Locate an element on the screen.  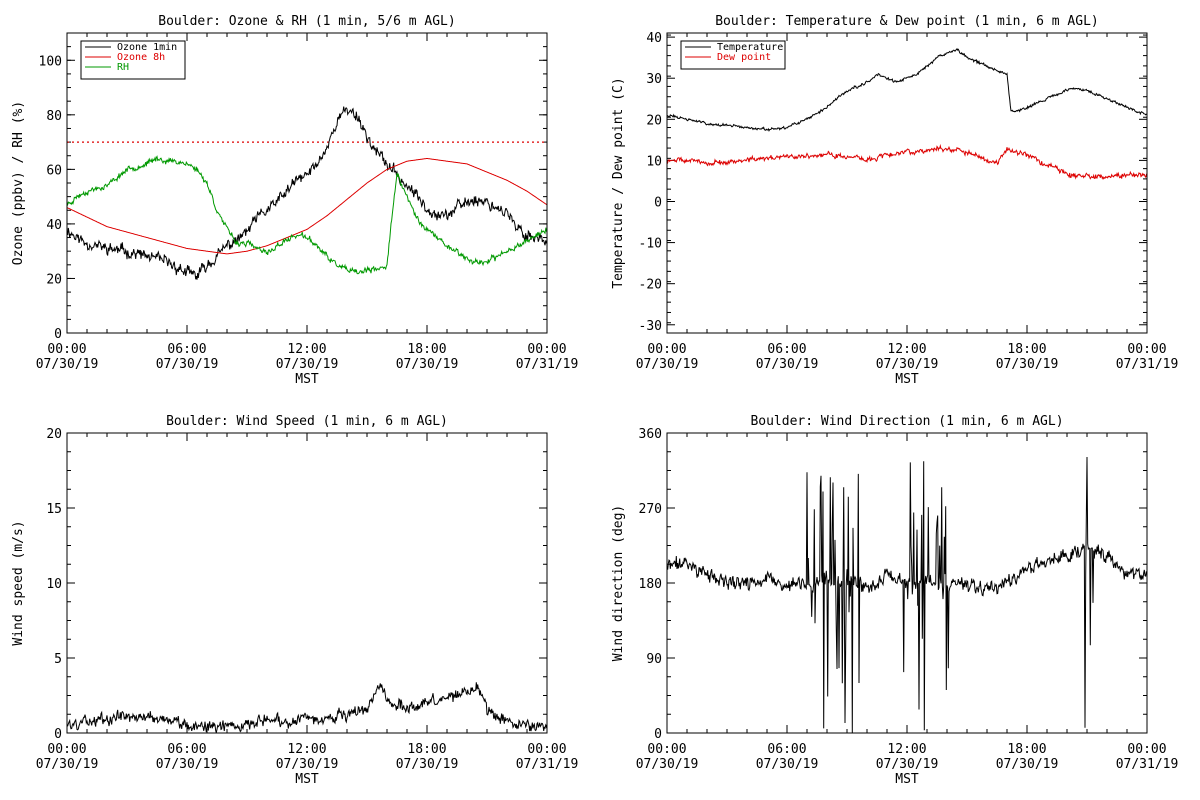
legend-box is located at coordinates (733, 55).